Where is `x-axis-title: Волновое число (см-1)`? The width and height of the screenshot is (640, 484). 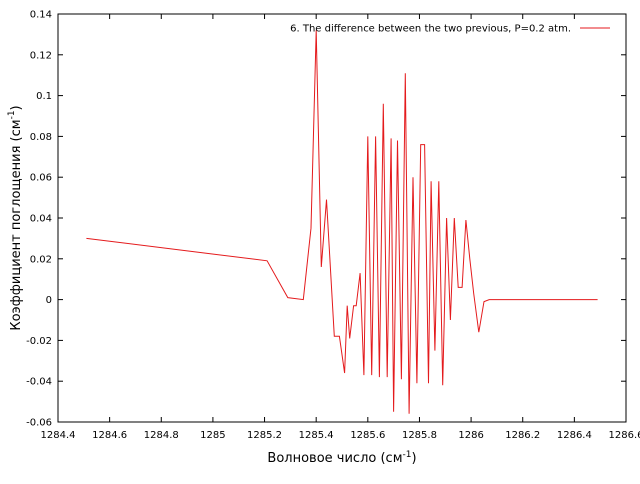 x-axis-title: Волновое число (см-1) is located at coordinates (341, 458).